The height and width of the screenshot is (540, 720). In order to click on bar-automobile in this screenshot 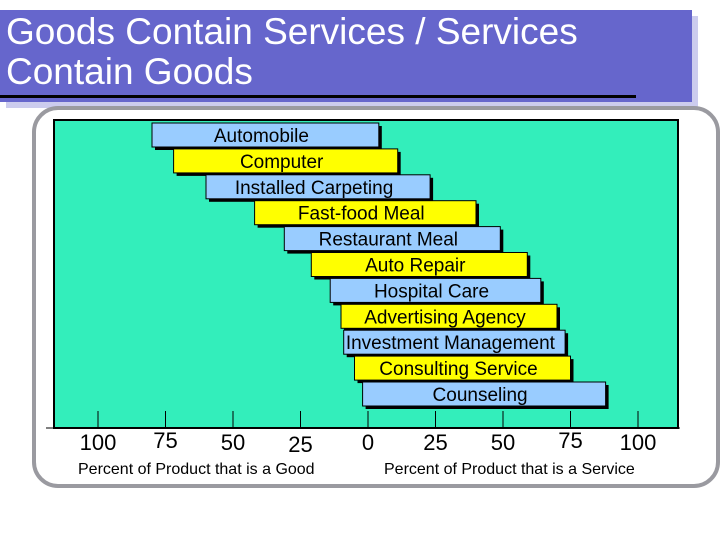, I will do `click(265, 135)`.